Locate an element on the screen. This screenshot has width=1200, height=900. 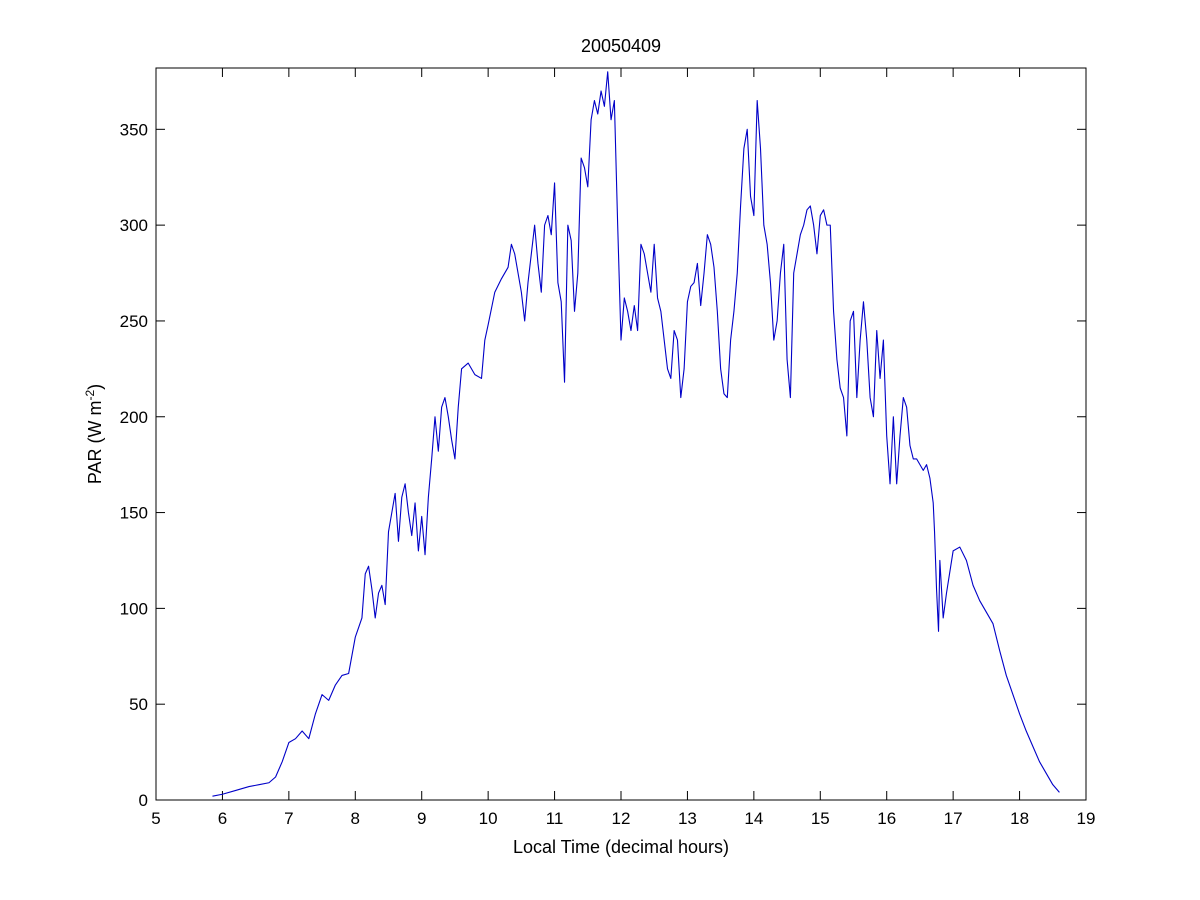
x-tick-label: 13 is located at coordinates (687, 818).